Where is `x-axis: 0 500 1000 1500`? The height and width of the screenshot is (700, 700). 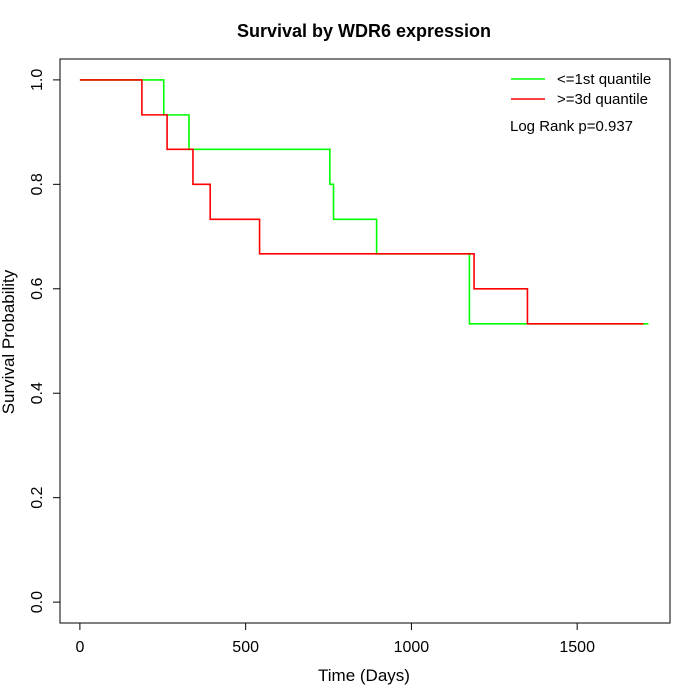
x-axis: 0 500 1000 1500 is located at coordinates (335, 639).